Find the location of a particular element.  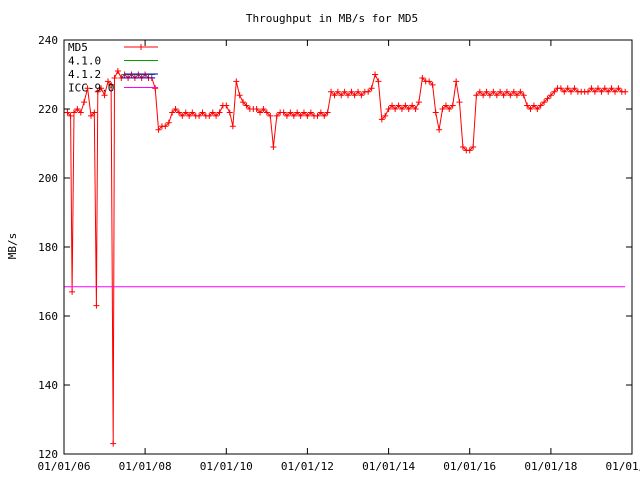

x-tick-label: 01/01/06 is located at coordinates (64, 466).